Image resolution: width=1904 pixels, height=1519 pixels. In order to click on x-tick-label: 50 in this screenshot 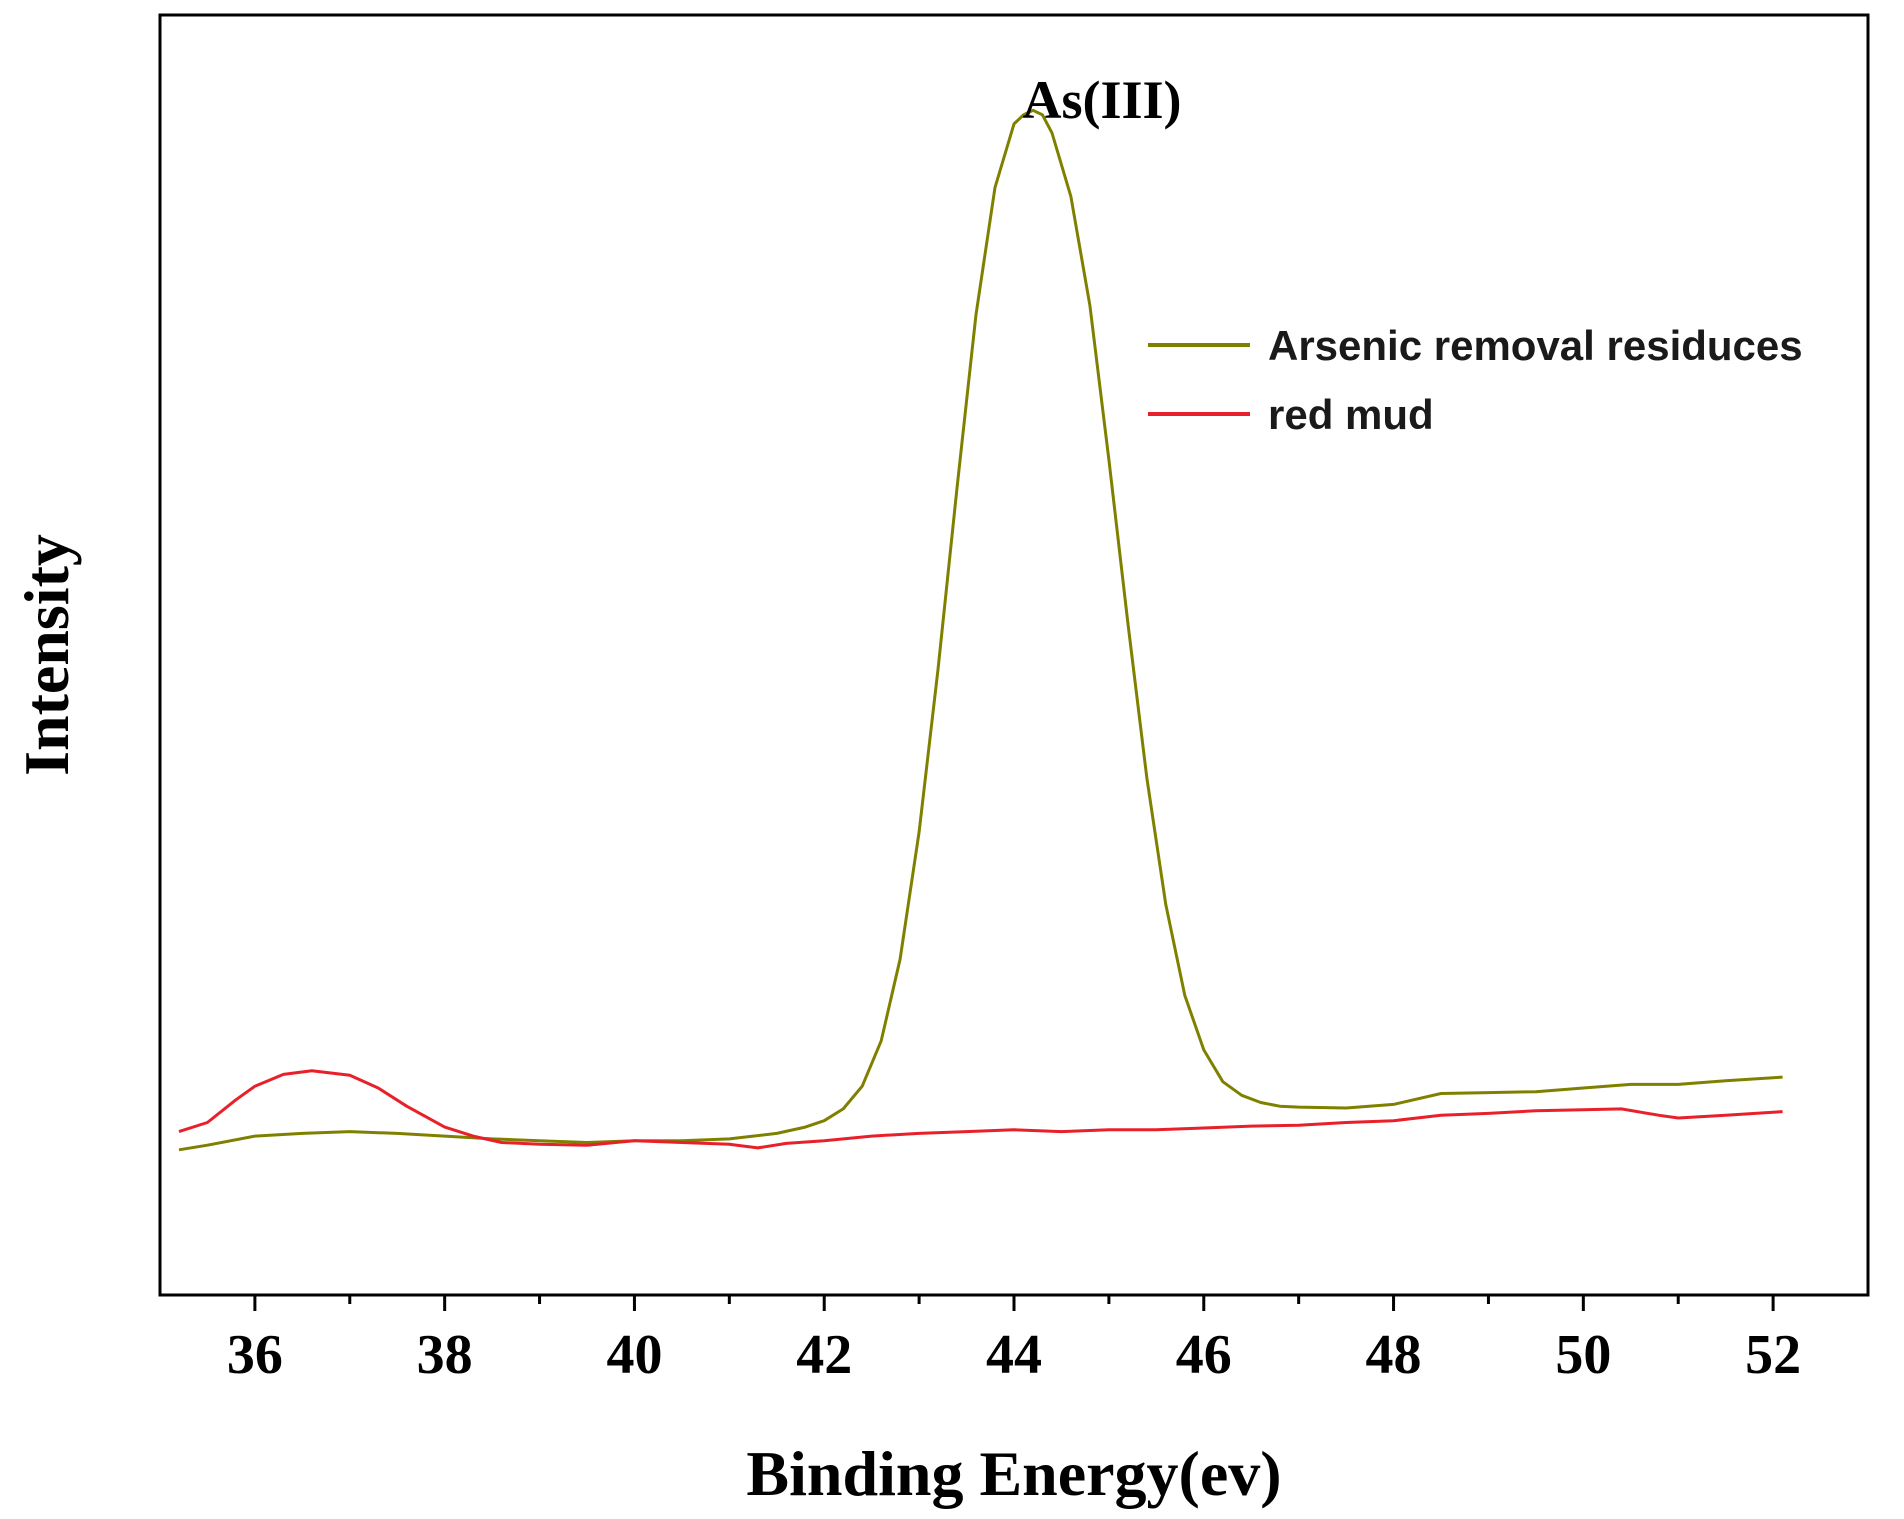, I will do `click(1583, 1355)`.